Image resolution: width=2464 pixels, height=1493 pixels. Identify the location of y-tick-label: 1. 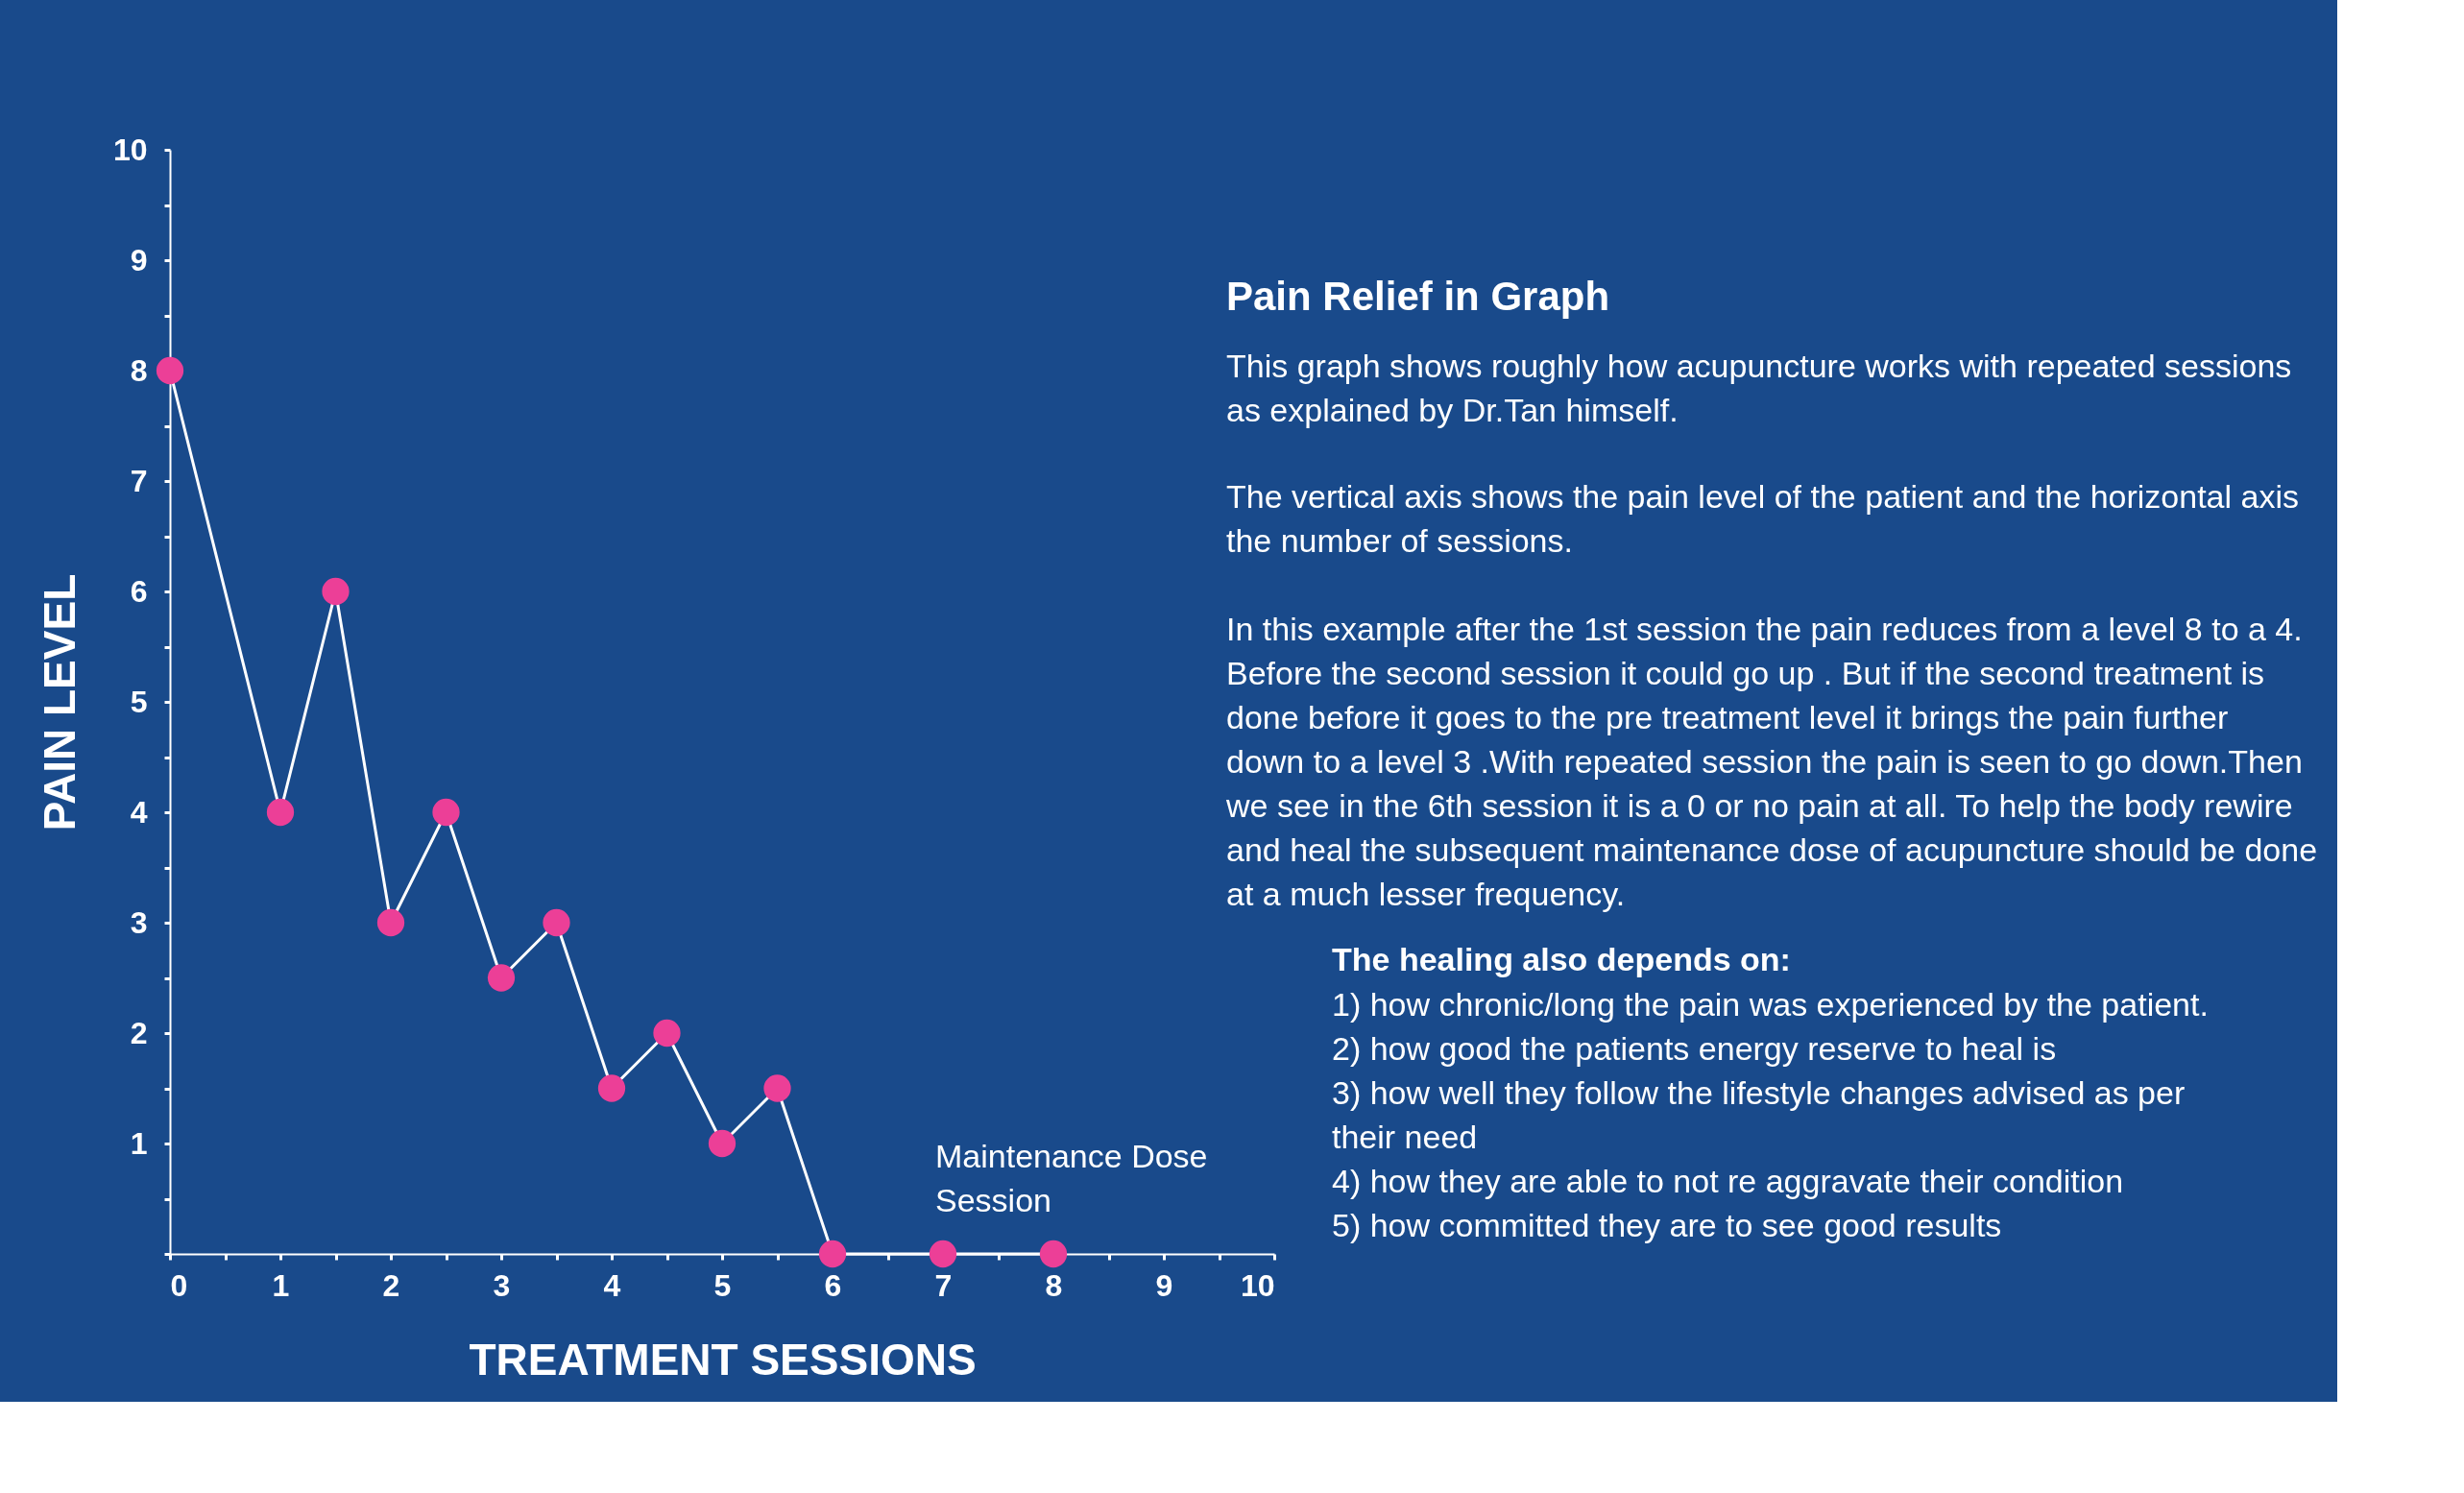
(139, 1143).